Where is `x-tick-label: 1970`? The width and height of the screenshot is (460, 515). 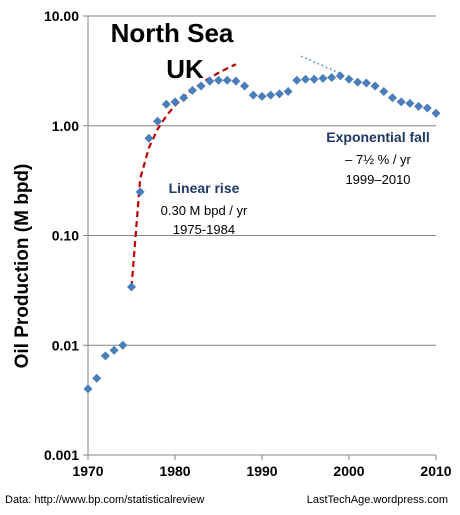 x-tick-label: 1970 is located at coordinates (87, 471).